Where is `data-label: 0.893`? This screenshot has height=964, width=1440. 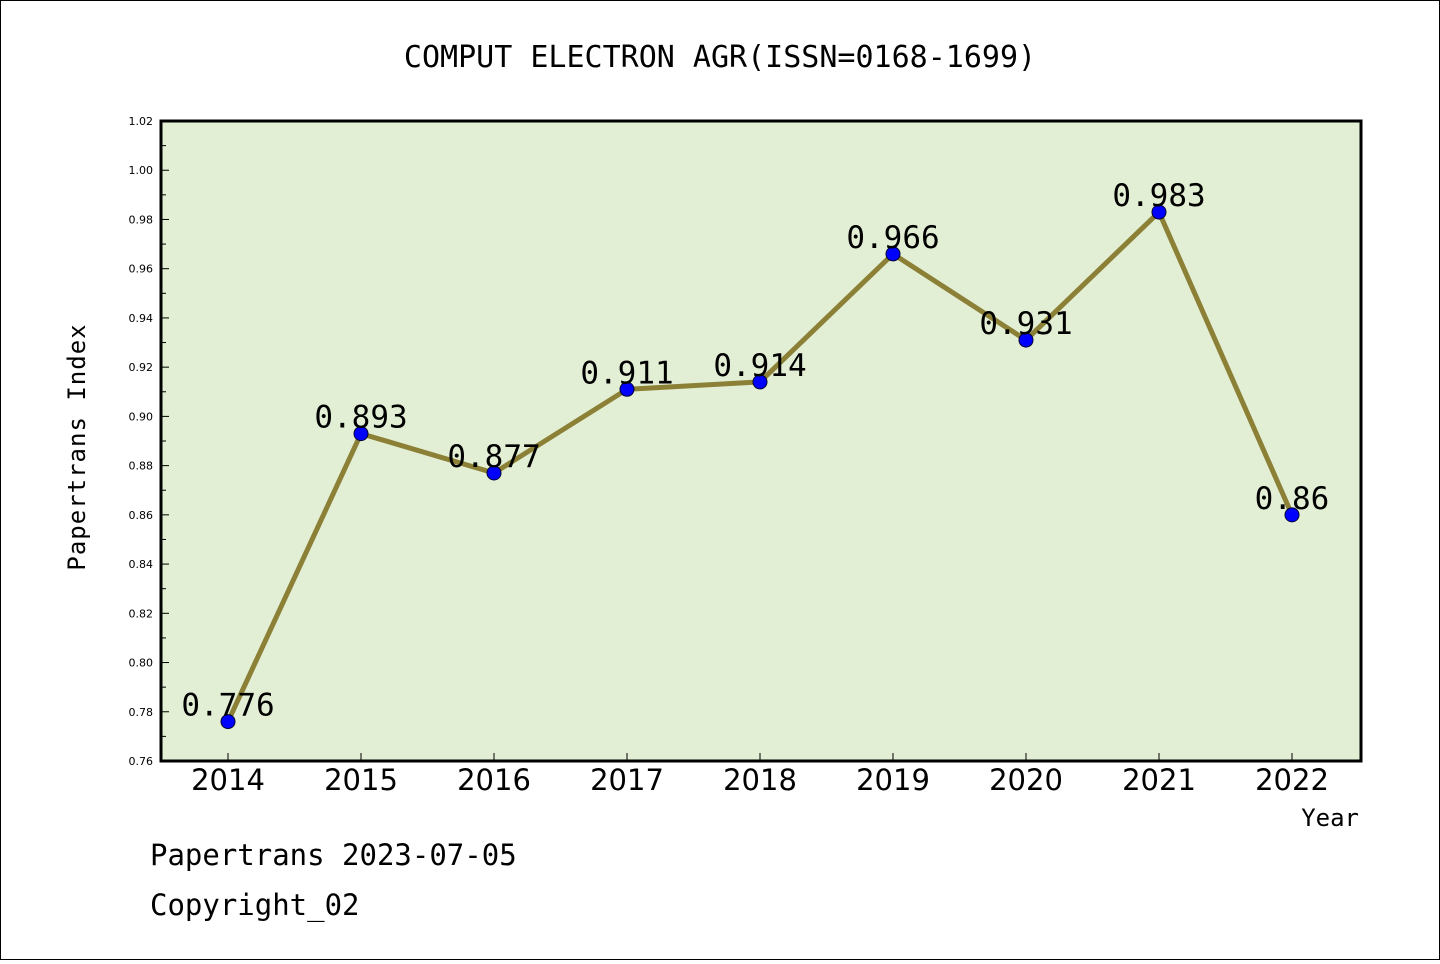 data-label: 0.893 is located at coordinates (360, 418).